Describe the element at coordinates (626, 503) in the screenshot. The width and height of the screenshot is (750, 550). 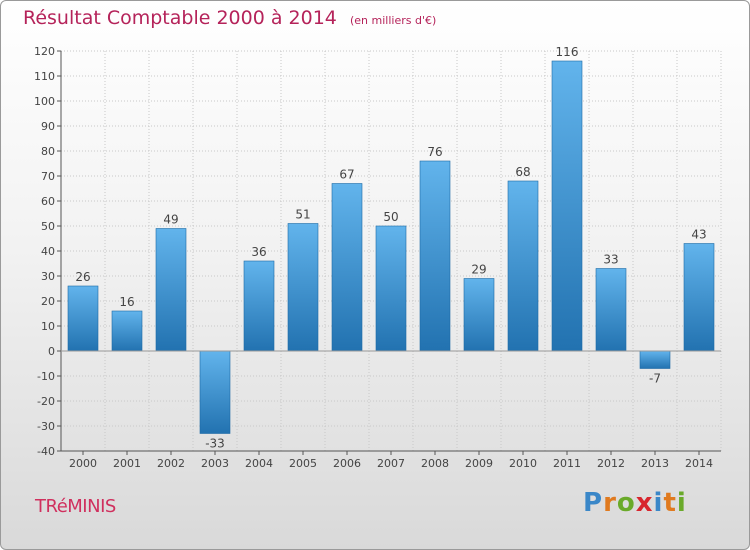
I see `logo-letter: o` at that location.